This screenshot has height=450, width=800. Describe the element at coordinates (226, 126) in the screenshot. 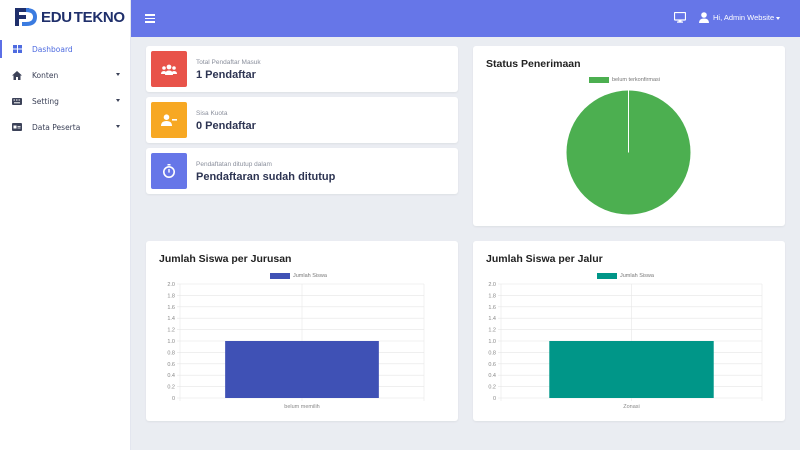

I see `stat-value: 0 Pendaftar` at that location.